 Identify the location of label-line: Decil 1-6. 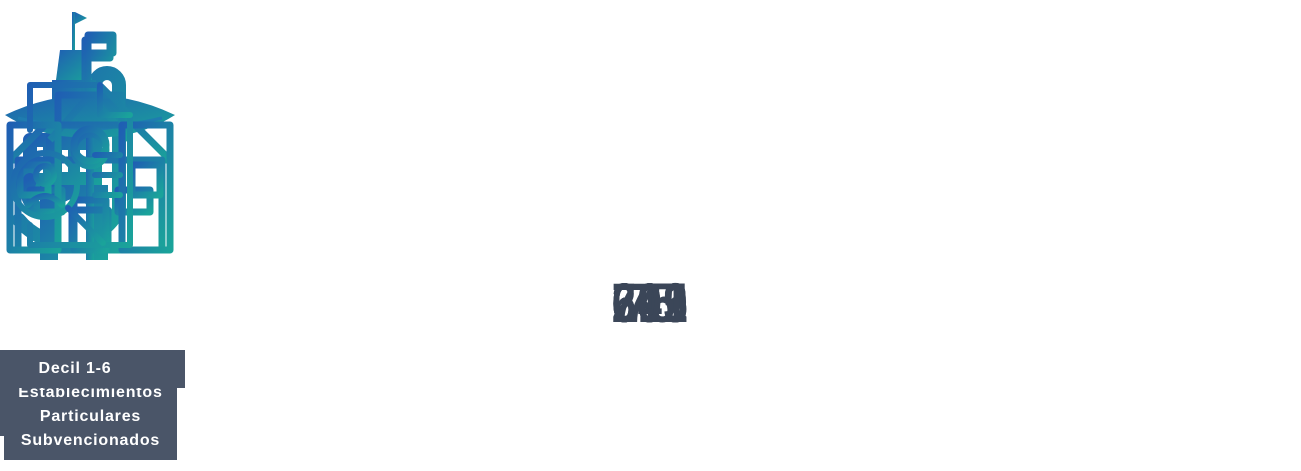
(75, 368).